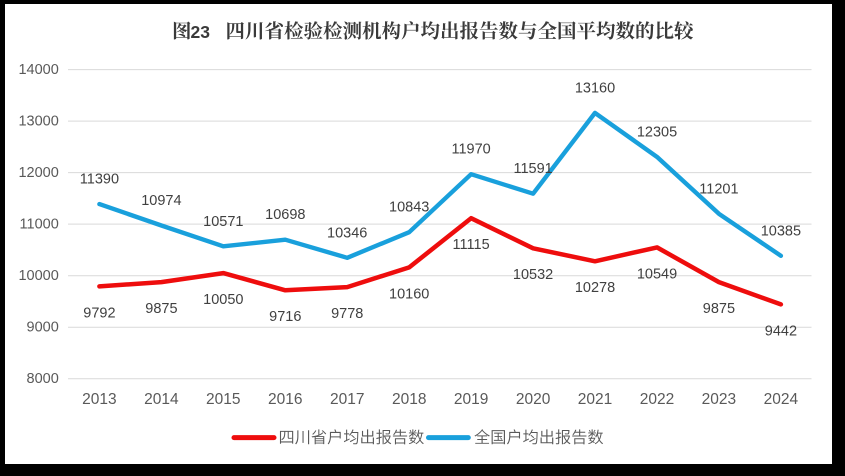 Image resolution: width=845 pixels, height=476 pixels. Describe the element at coordinates (409, 208) in the screenshot. I see `svg-text: 10843` at that location.